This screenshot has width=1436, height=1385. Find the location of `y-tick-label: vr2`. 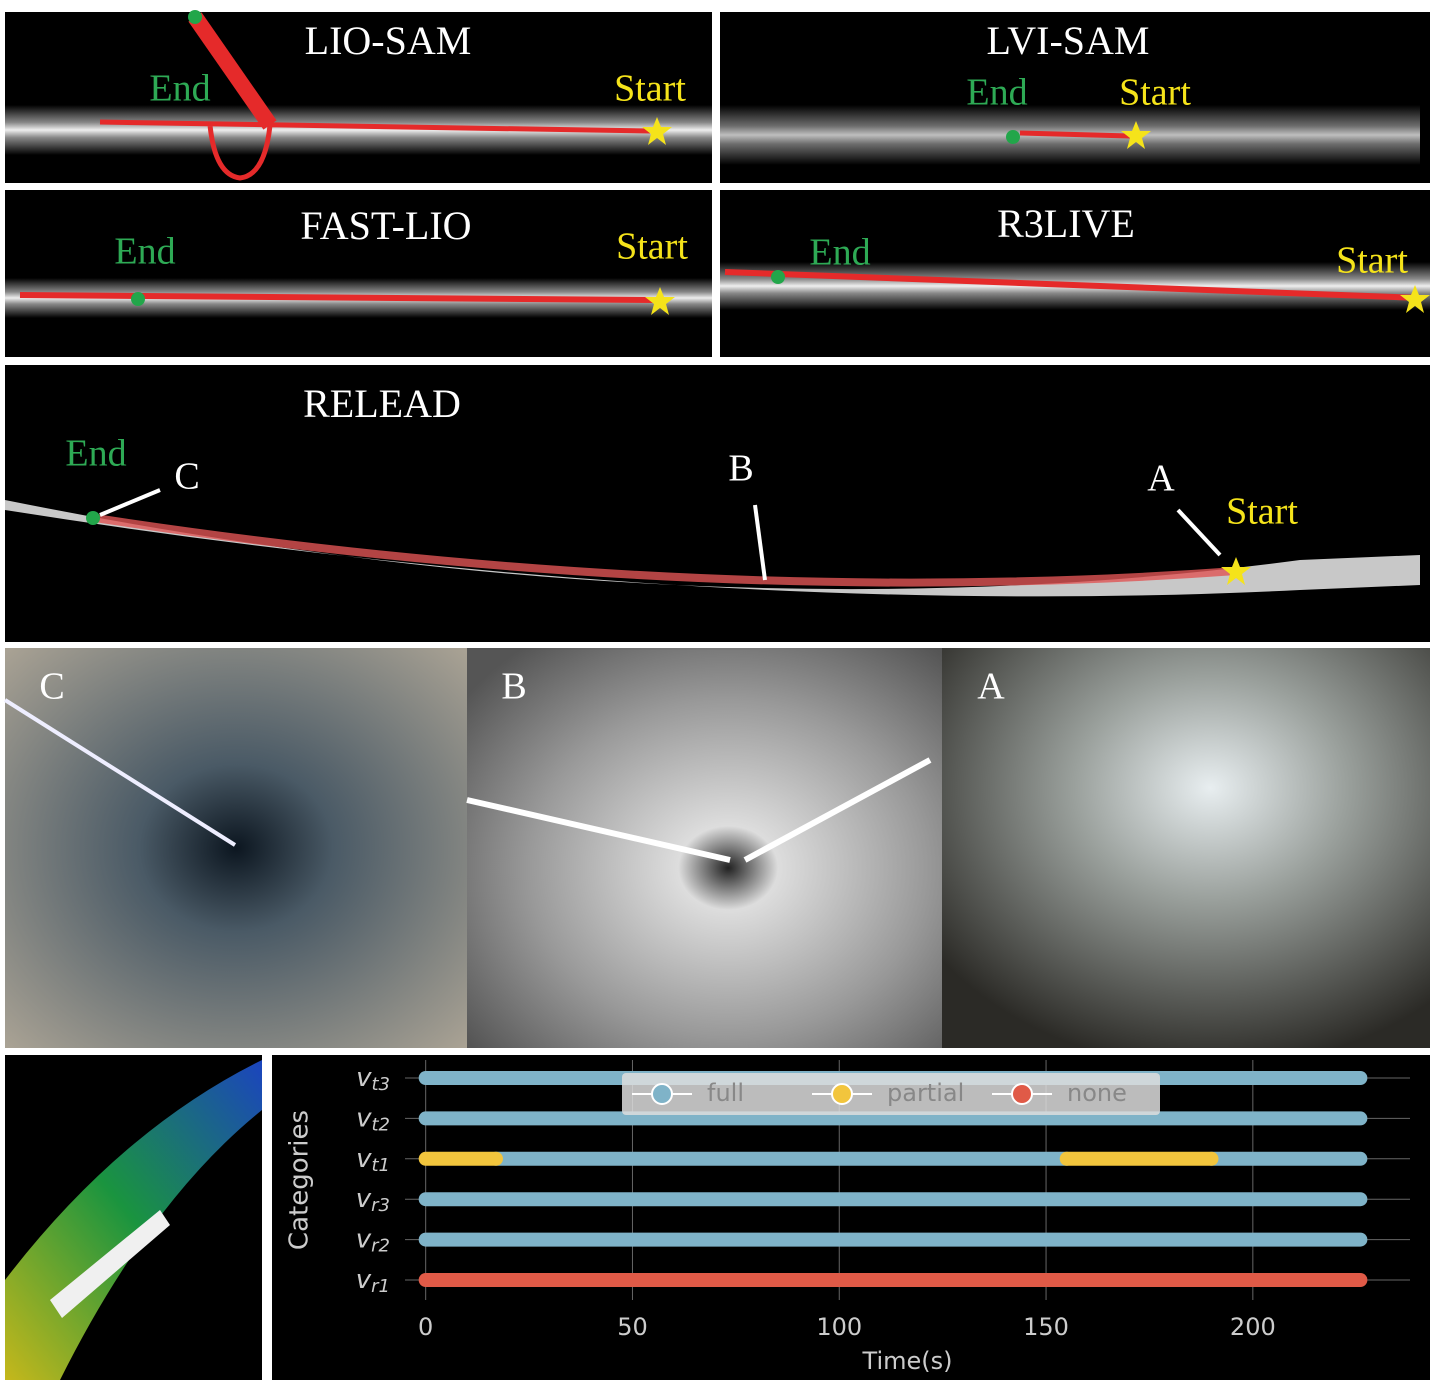

y-tick-label: vr2 is located at coordinates (373, 1240).